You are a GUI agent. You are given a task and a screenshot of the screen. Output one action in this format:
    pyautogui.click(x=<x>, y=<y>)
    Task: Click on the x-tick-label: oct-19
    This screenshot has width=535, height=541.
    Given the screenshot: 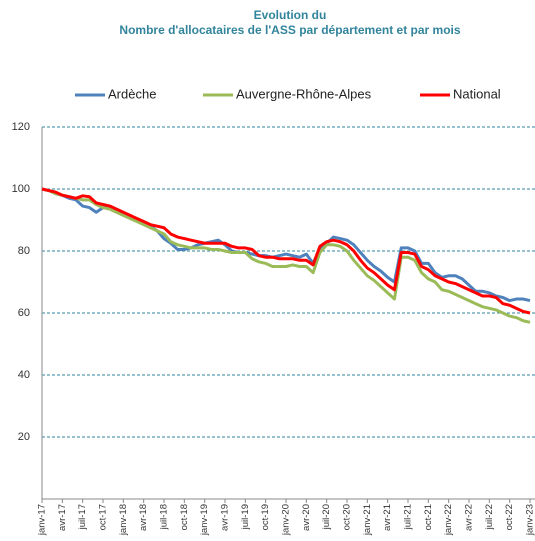 What is the action you would take?
    pyautogui.click(x=265, y=517)
    